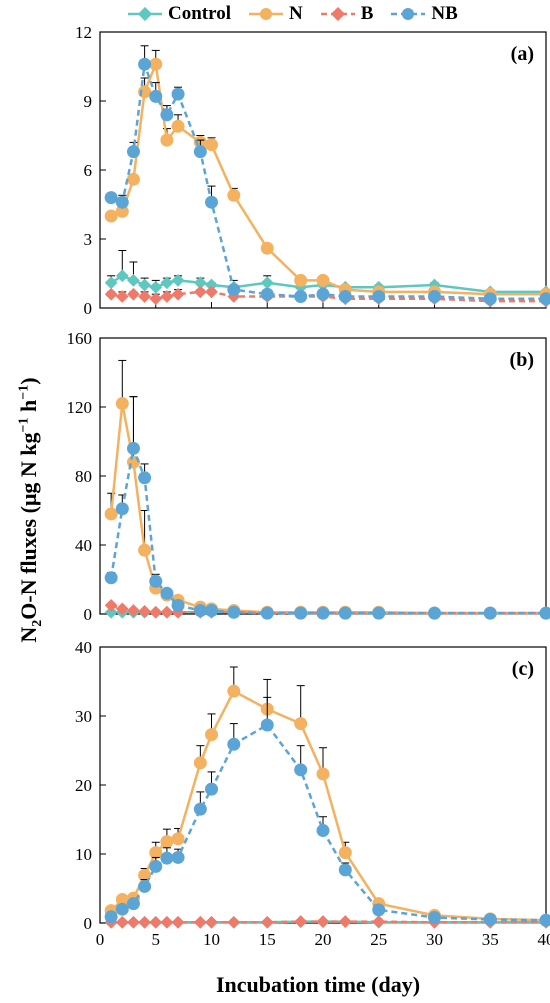 Image resolution: width=550 pixels, height=1003 pixels. I want to click on y-tick-label: 10, so click(83, 854).